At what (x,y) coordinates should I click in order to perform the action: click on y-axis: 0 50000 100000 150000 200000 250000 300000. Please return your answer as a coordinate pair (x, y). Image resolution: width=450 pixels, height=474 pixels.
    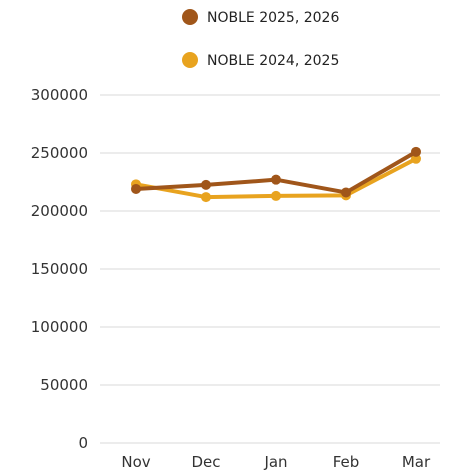
    Looking at the image, I should click on (59, 269).